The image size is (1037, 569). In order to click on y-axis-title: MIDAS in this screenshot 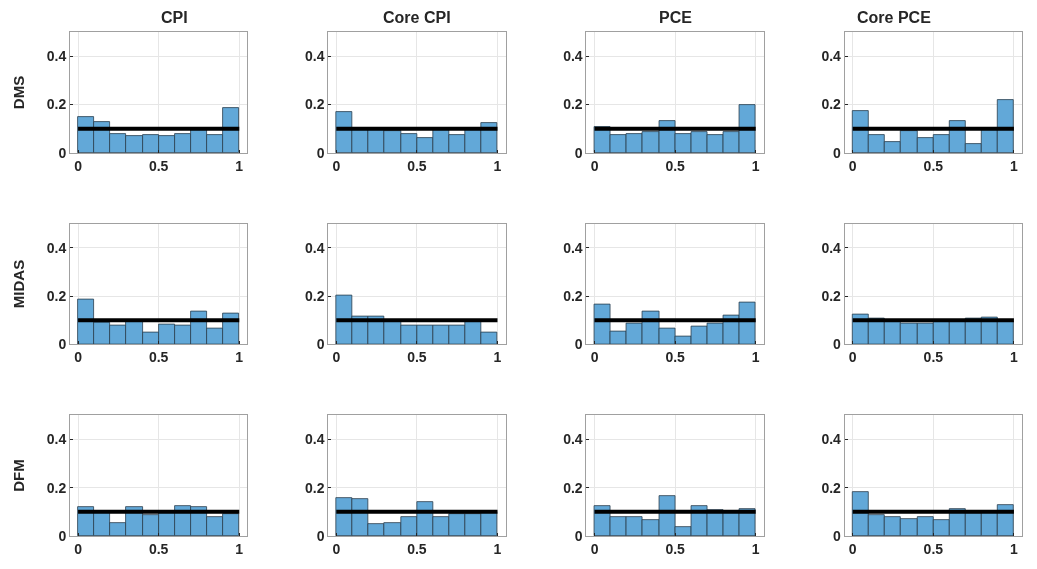, I will do `click(18, 284)`.